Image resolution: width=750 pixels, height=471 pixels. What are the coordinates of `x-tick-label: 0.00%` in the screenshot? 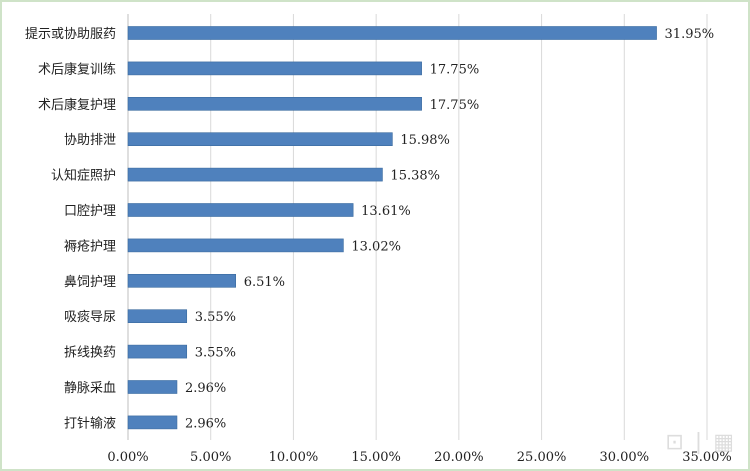 It's located at (127, 457).